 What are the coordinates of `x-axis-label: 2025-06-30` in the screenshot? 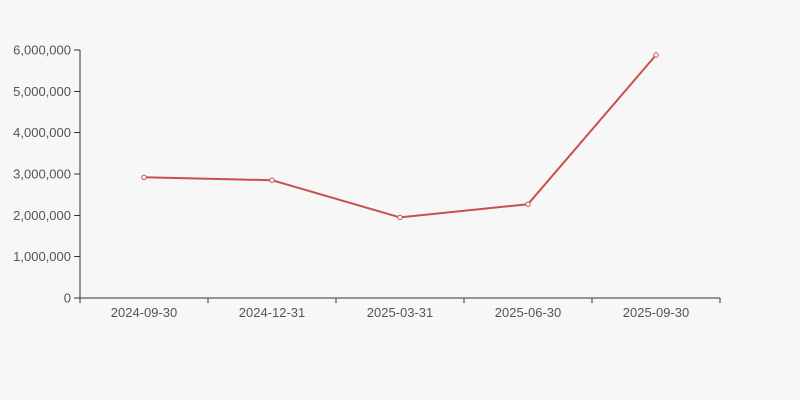 It's located at (528, 312).